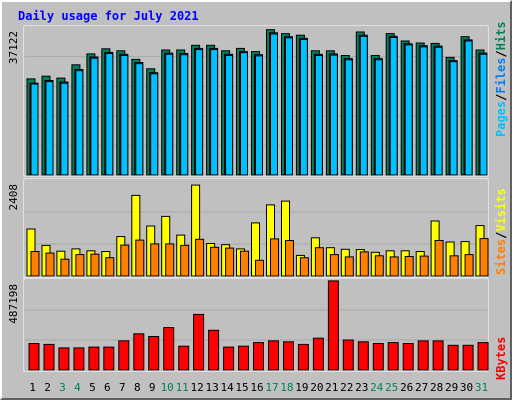  I want to click on day-label: 21, so click(331, 387).